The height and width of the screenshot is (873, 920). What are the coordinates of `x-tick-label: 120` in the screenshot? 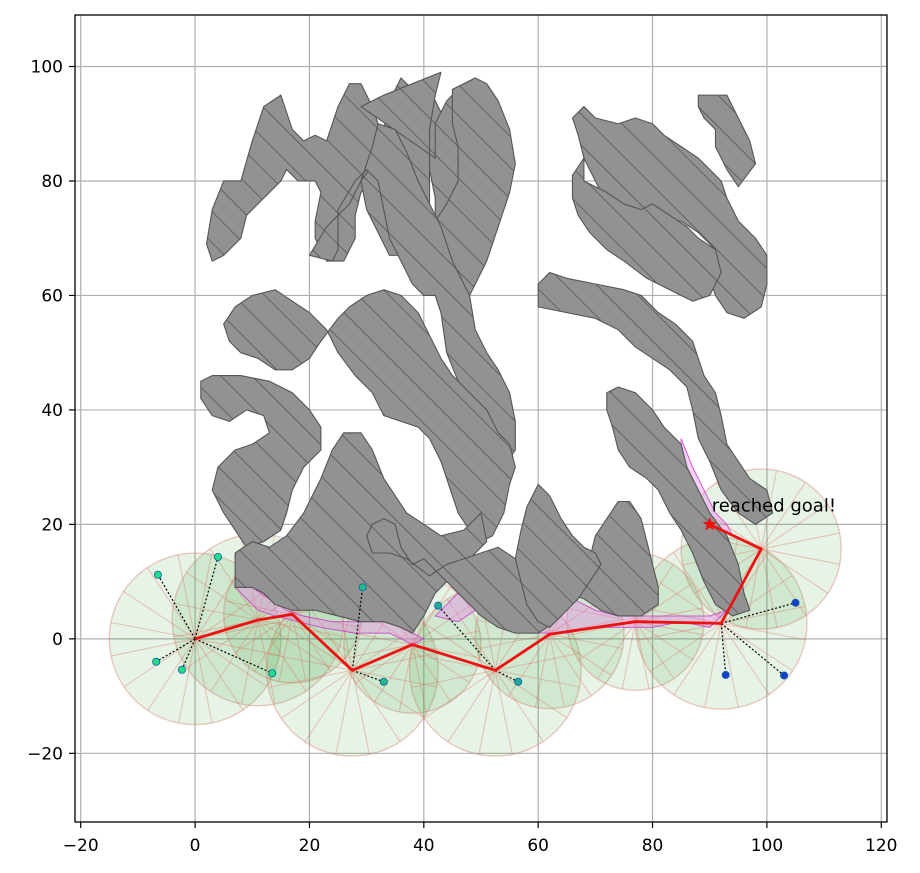 It's located at (881, 846).